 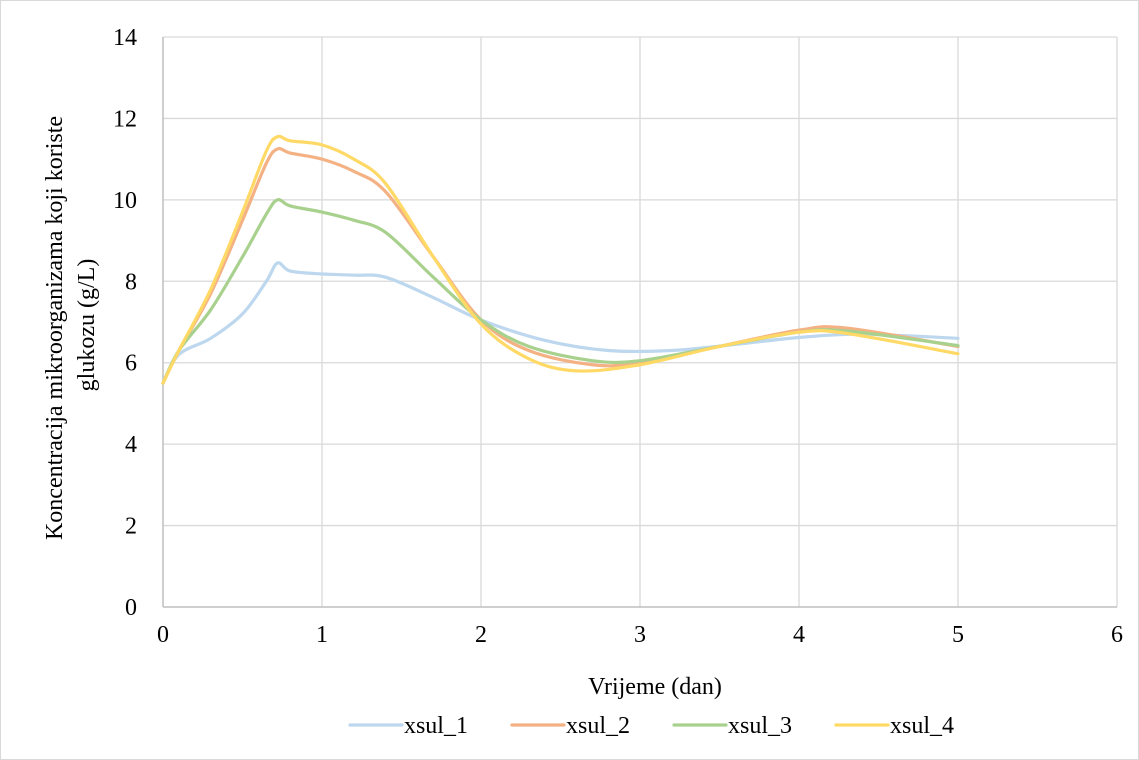 I want to click on y-tick-label: 12, so click(x=125, y=119).